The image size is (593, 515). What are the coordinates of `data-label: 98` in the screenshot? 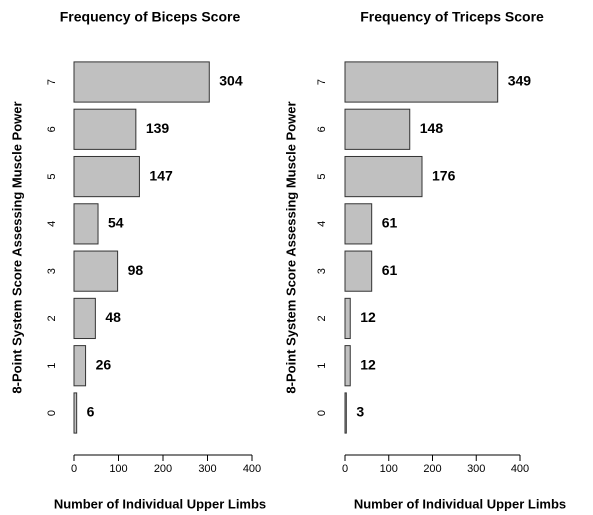 It's located at (136, 270).